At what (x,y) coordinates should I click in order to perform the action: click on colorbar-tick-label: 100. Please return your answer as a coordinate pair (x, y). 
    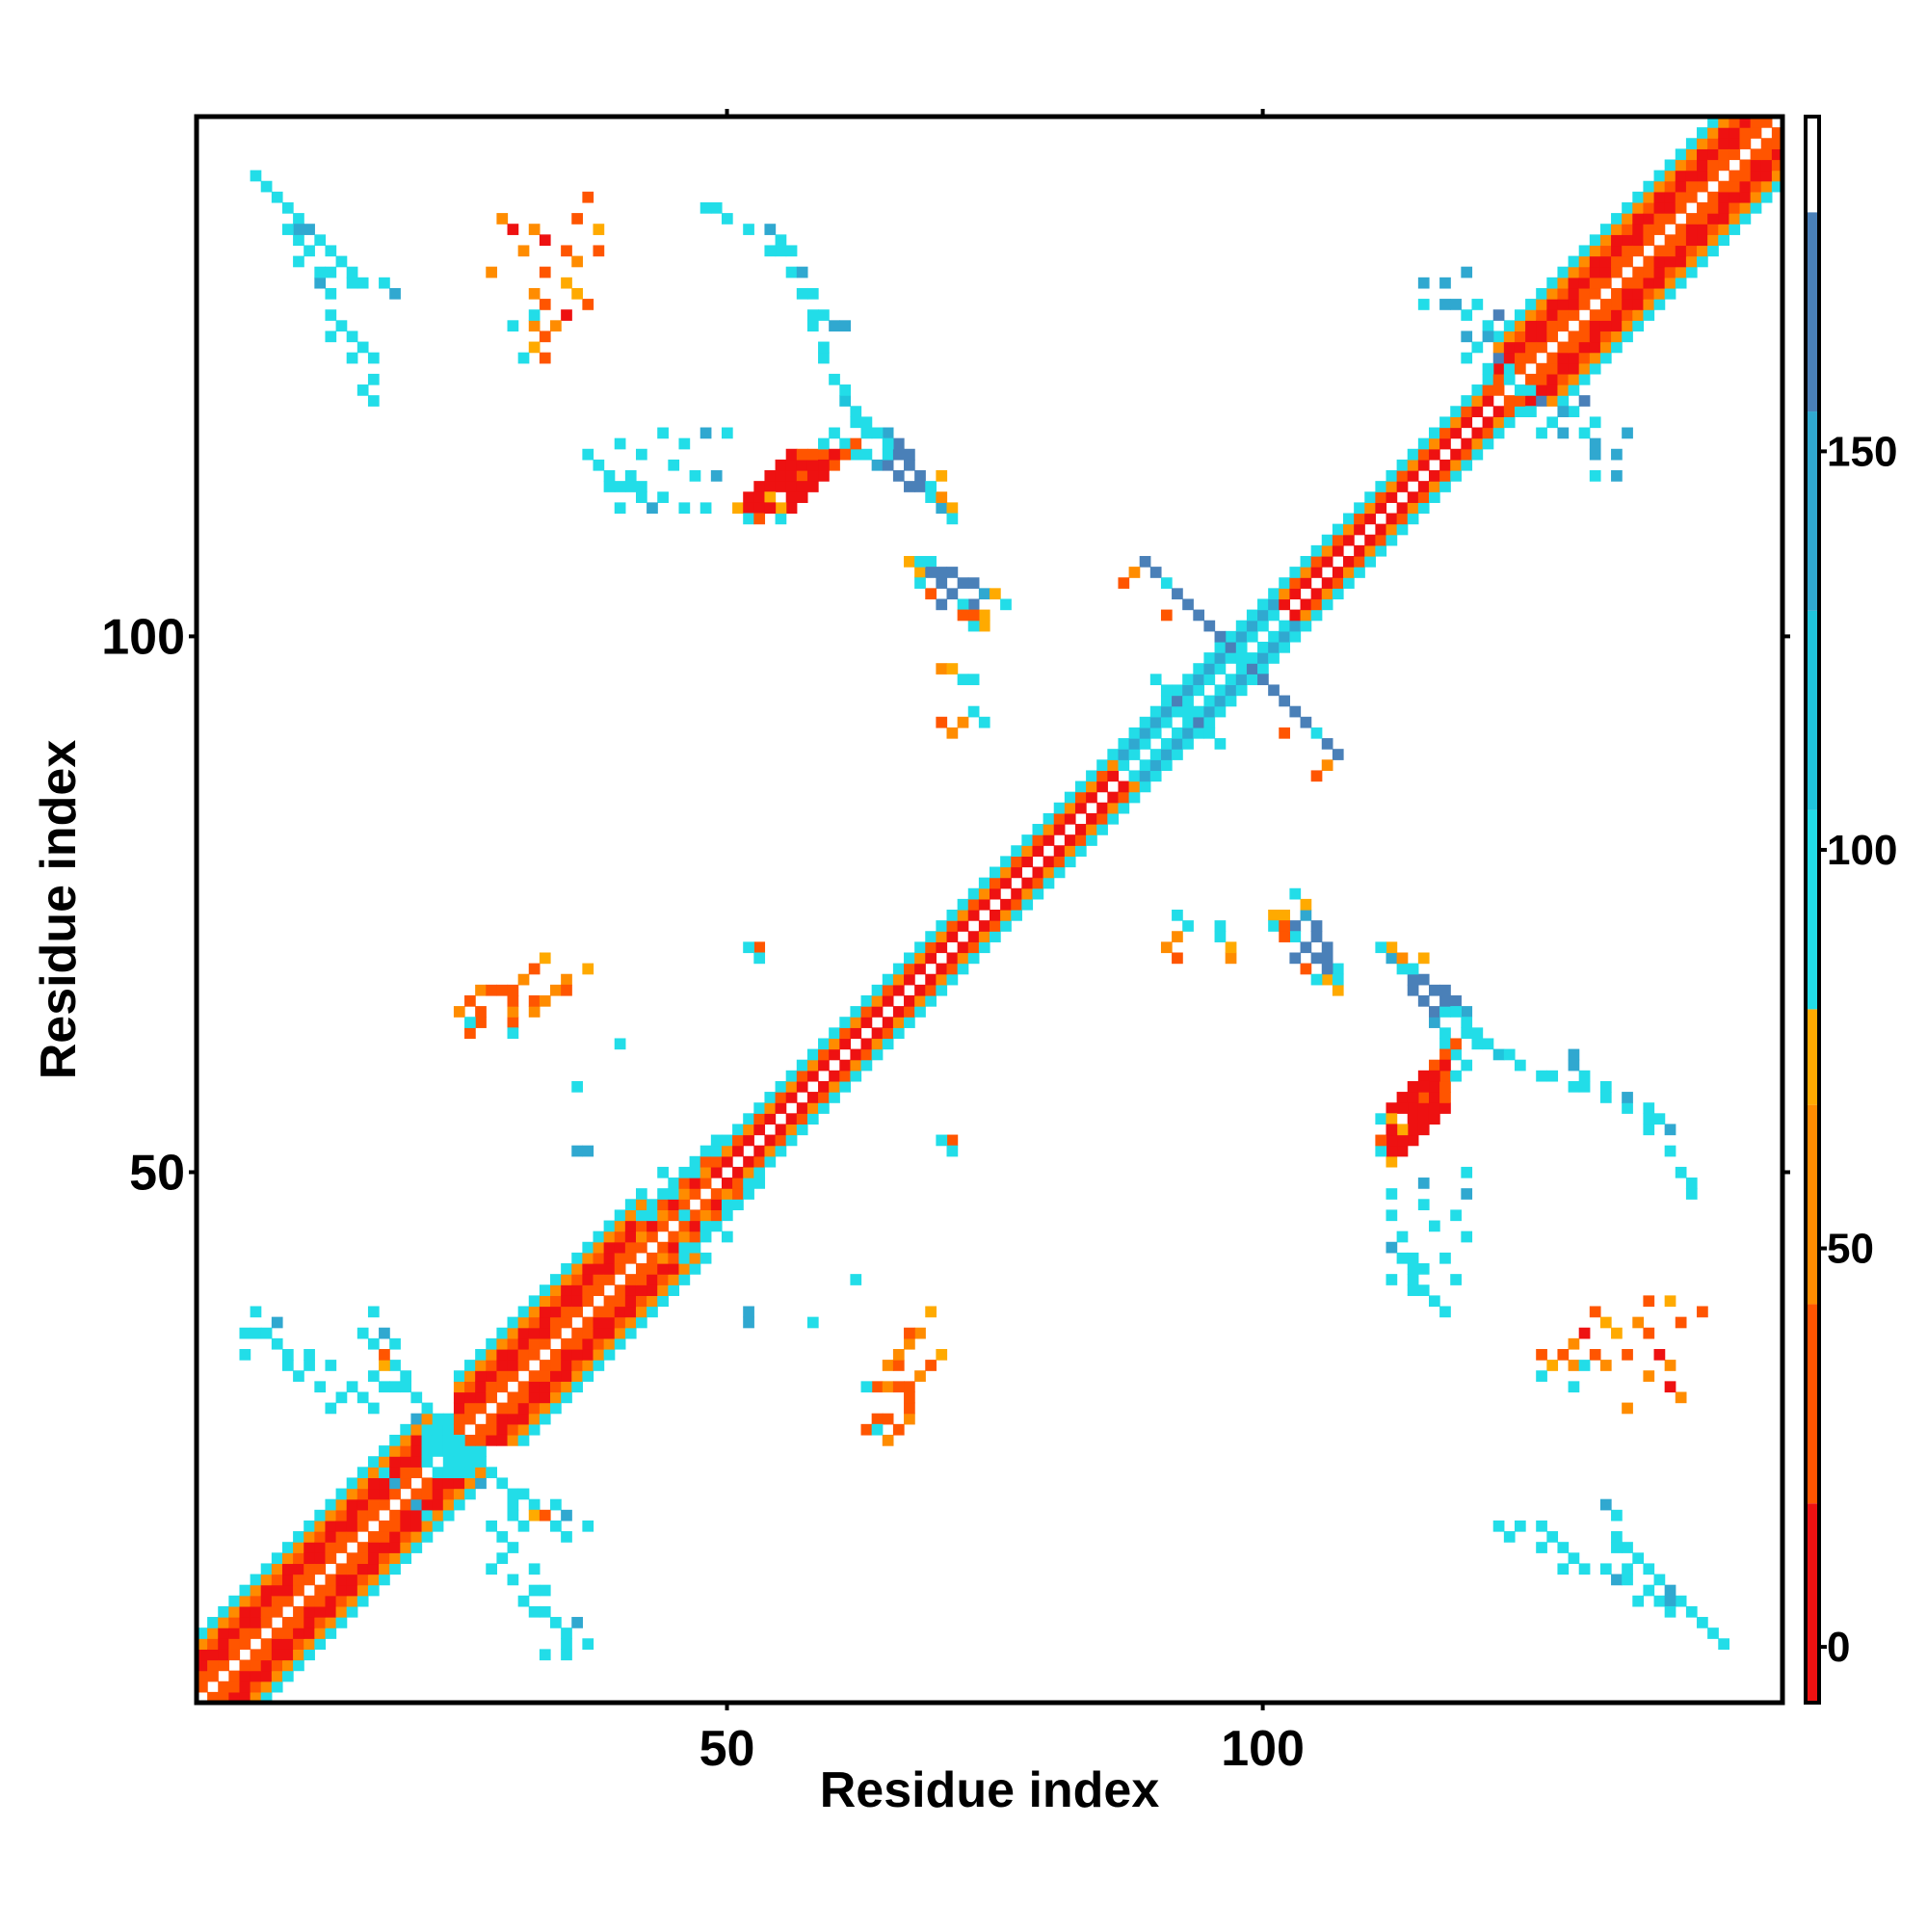
    Looking at the image, I should click on (1862, 850).